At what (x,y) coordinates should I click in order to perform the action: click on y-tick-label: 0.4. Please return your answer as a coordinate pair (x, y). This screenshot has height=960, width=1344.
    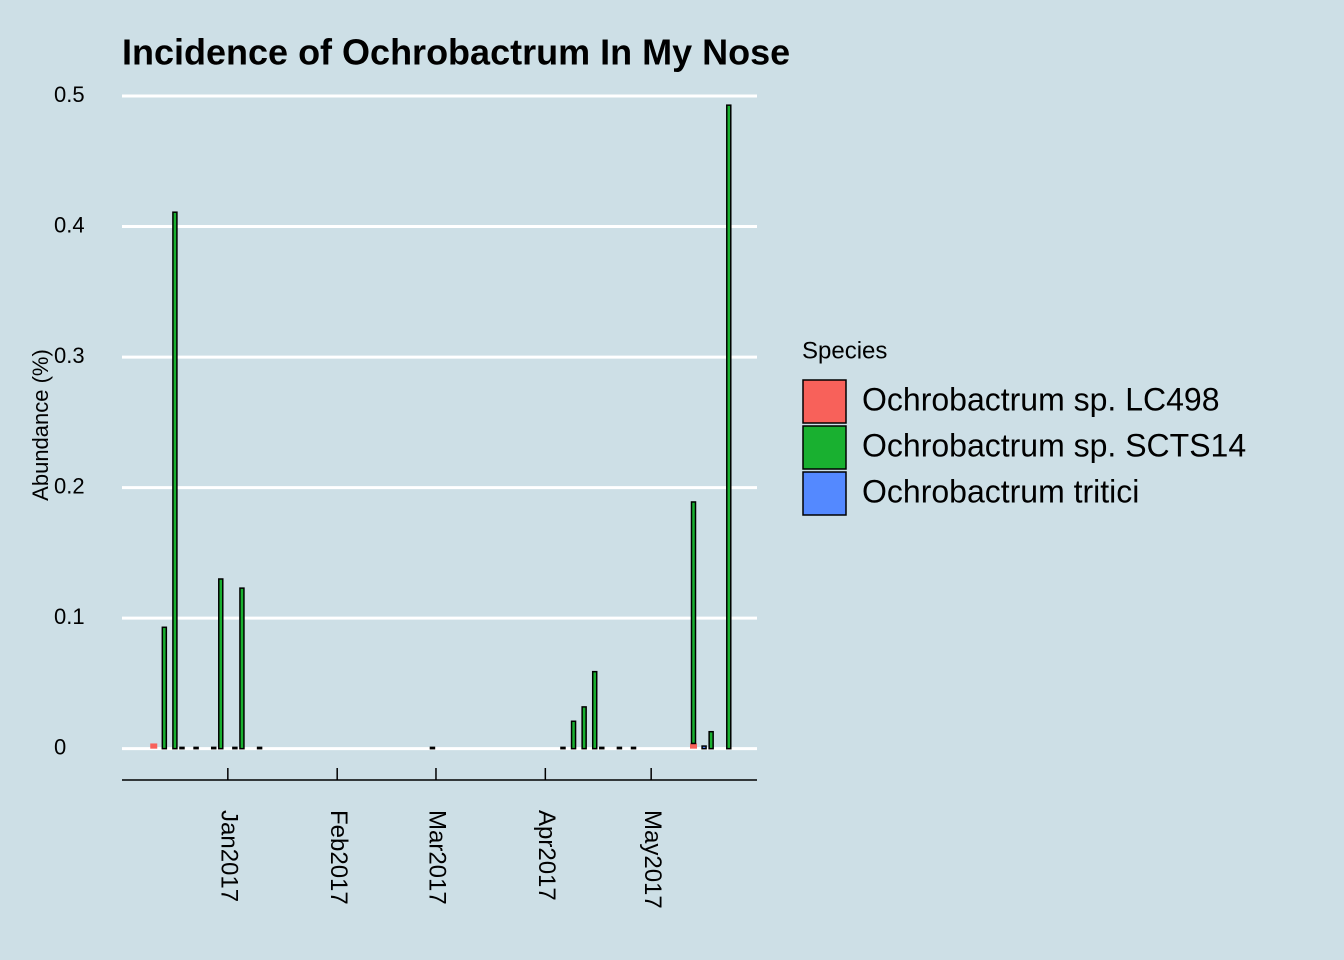
    Looking at the image, I should click on (69, 224).